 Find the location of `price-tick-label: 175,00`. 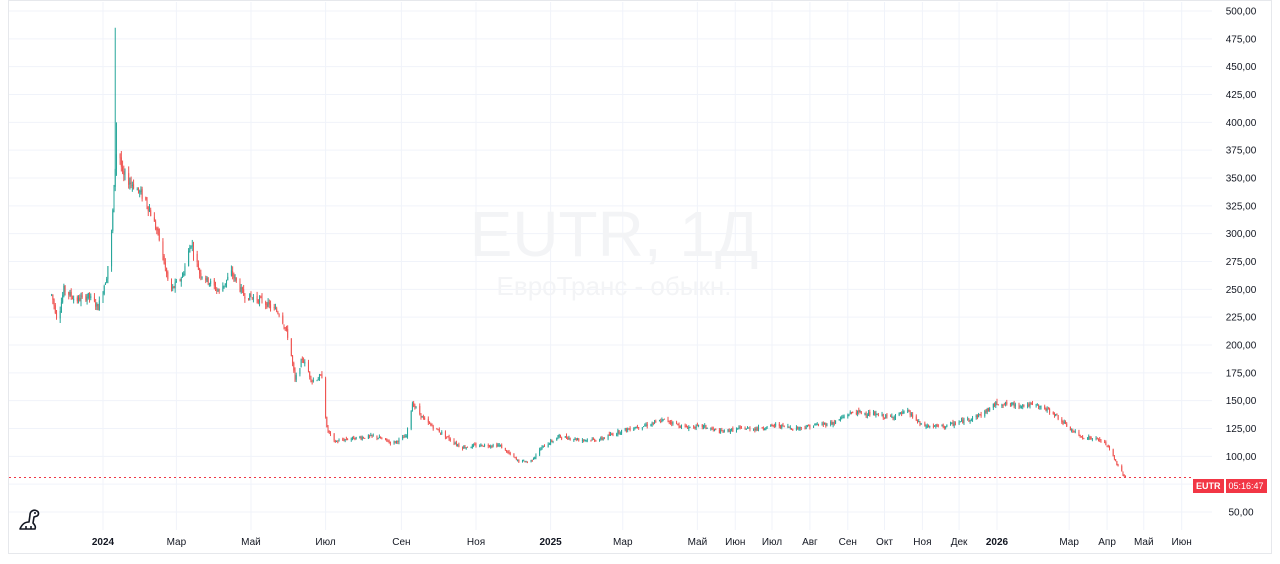

price-tick-label: 175,00 is located at coordinates (1241, 373).